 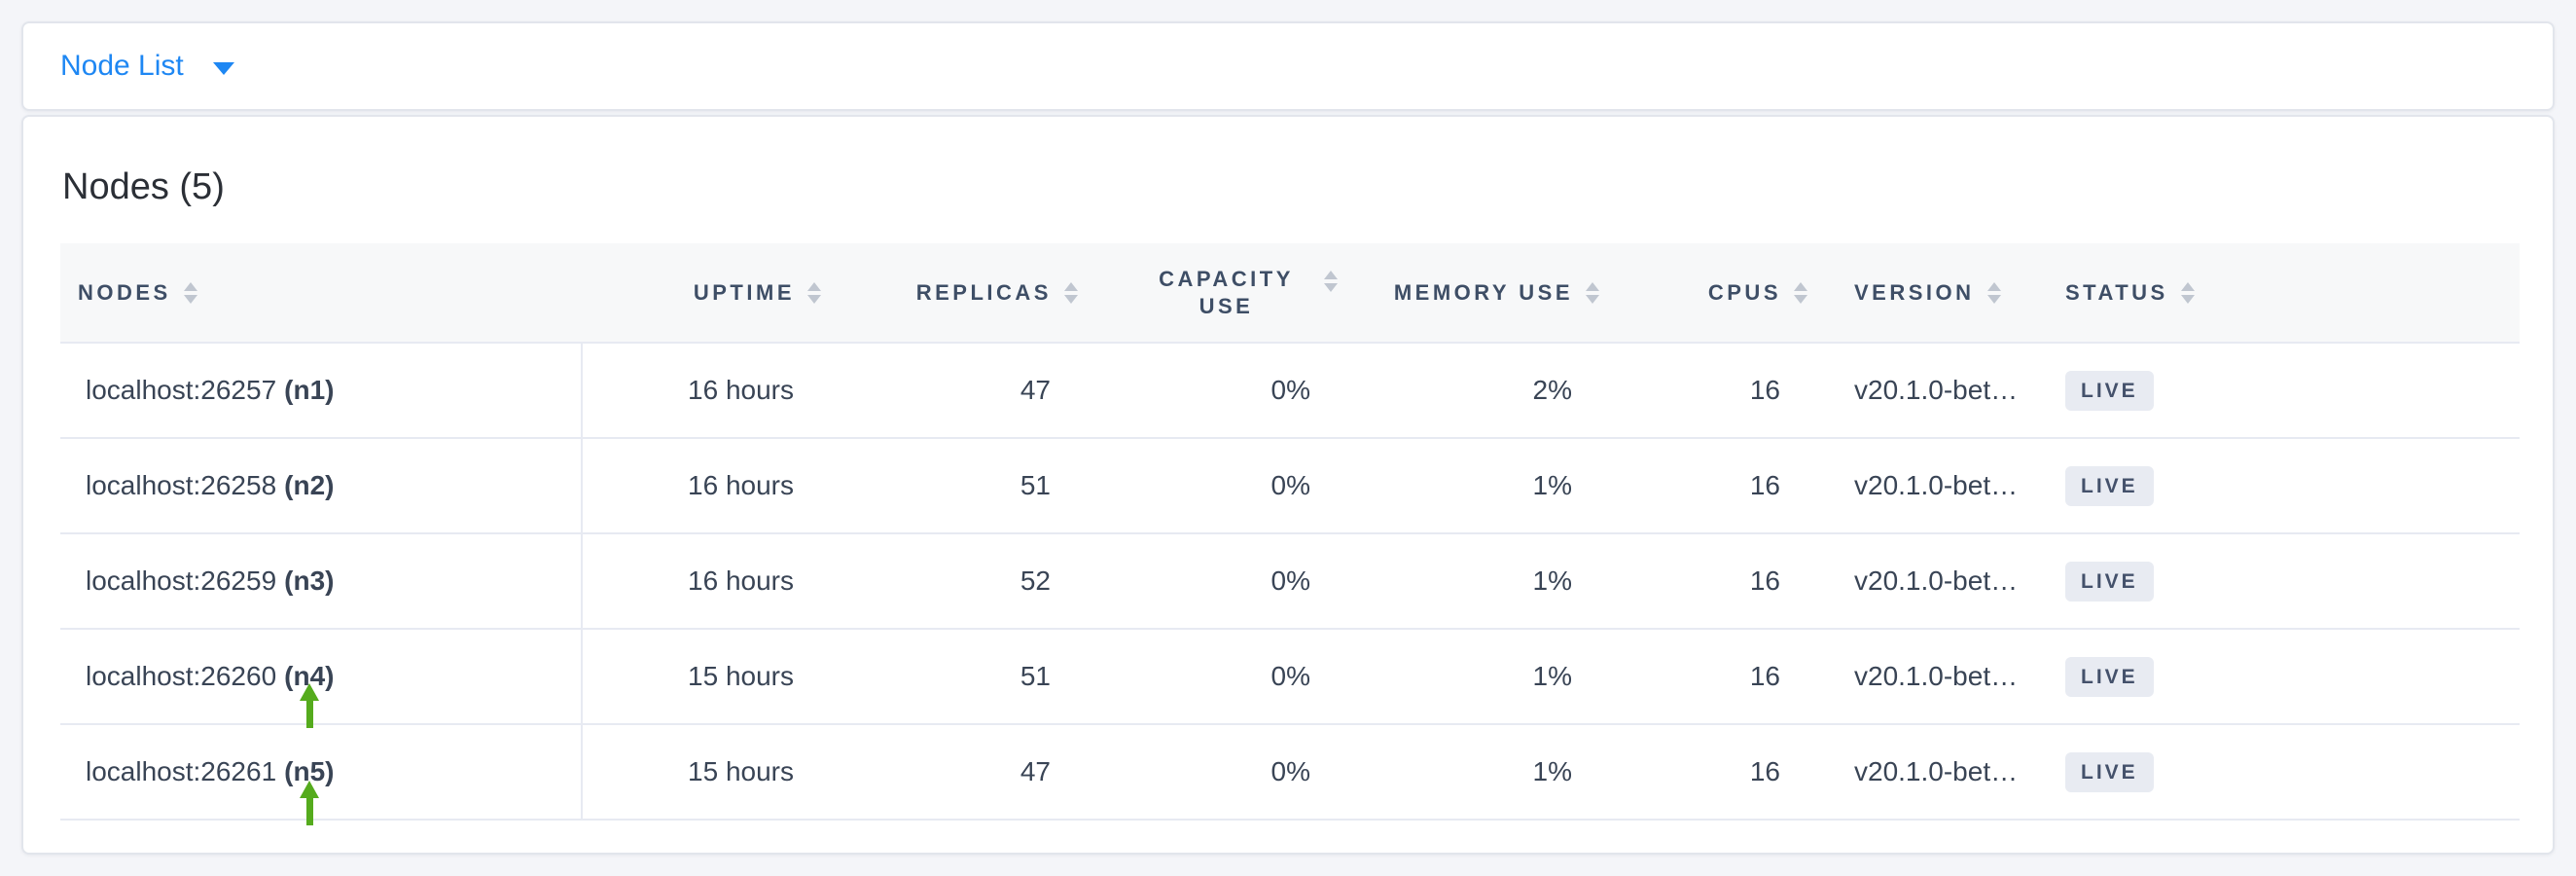 I want to click on annotation-arrow-n5, so click(x=309, y=803).